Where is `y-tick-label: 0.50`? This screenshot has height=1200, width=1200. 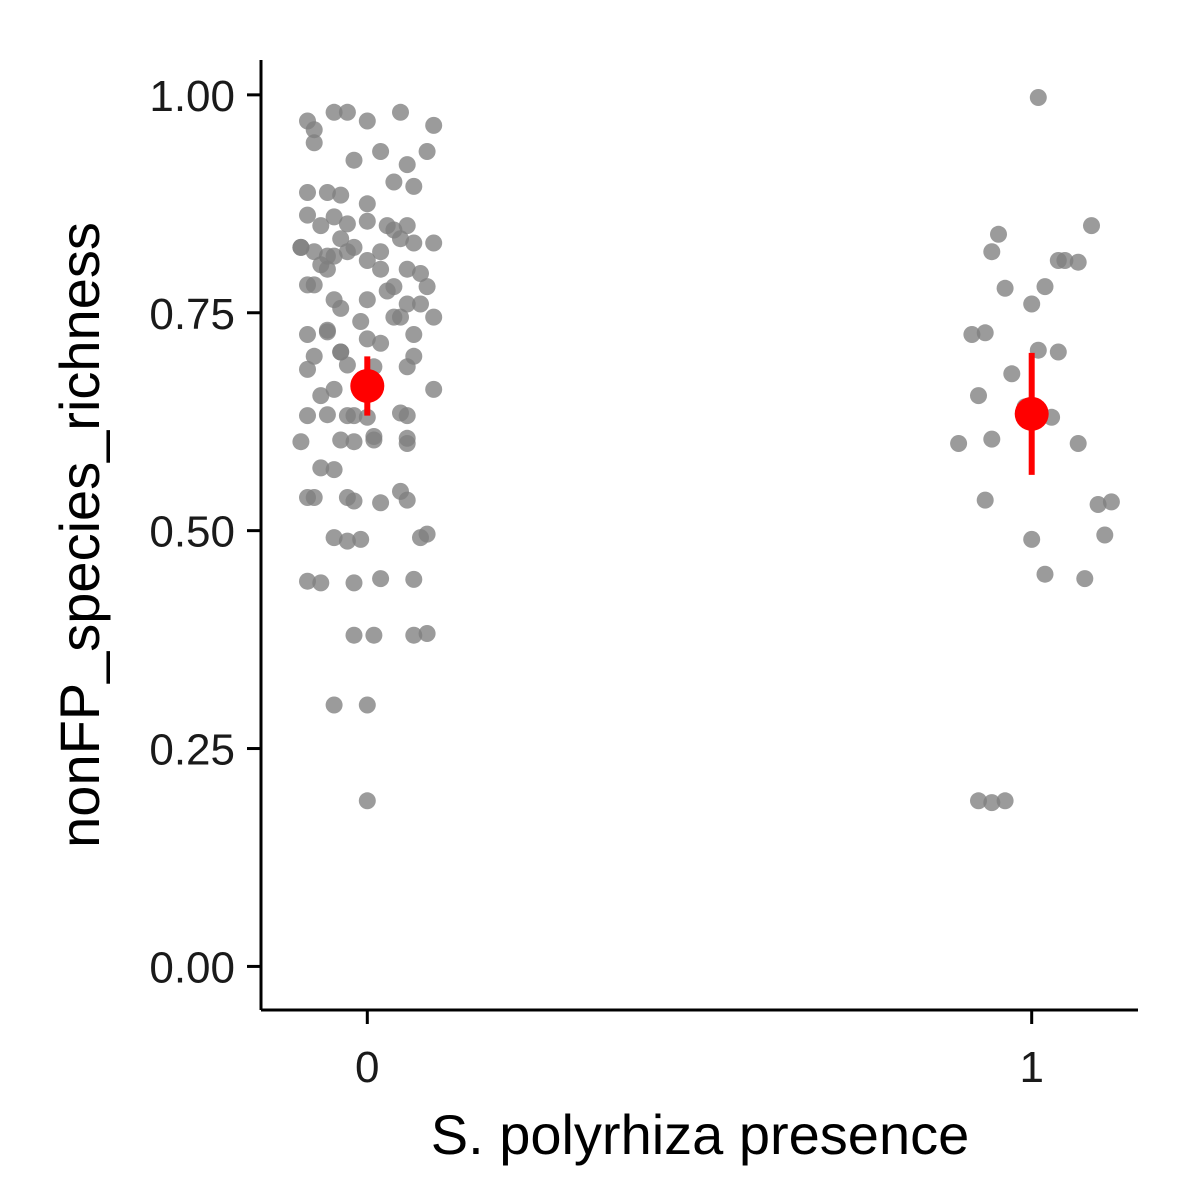 y-tick-label: 0.50 is located at coordinates (192, 532).